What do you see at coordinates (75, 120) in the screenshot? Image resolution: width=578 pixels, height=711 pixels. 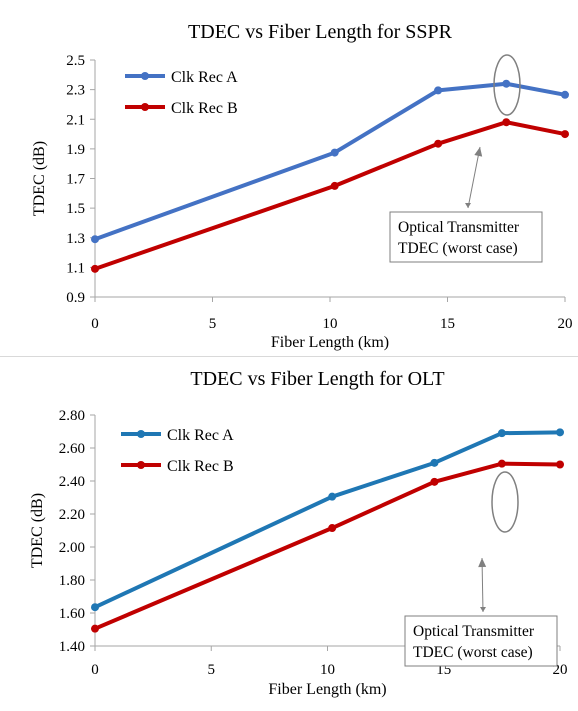 I see `y-tick-label: 2.1` at bounding box center [75, 120].